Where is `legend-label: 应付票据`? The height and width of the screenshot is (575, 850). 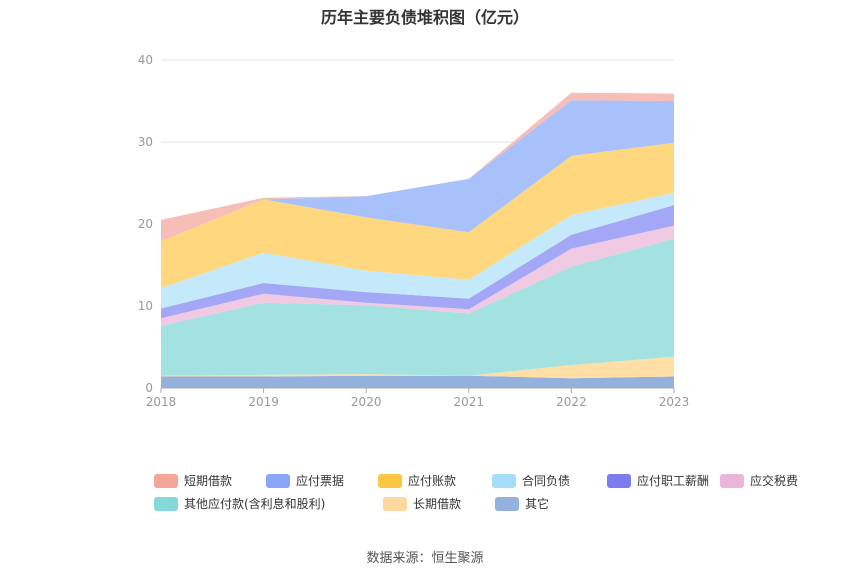
legend-label: 应付票据 is located at coordinates (320, 481).